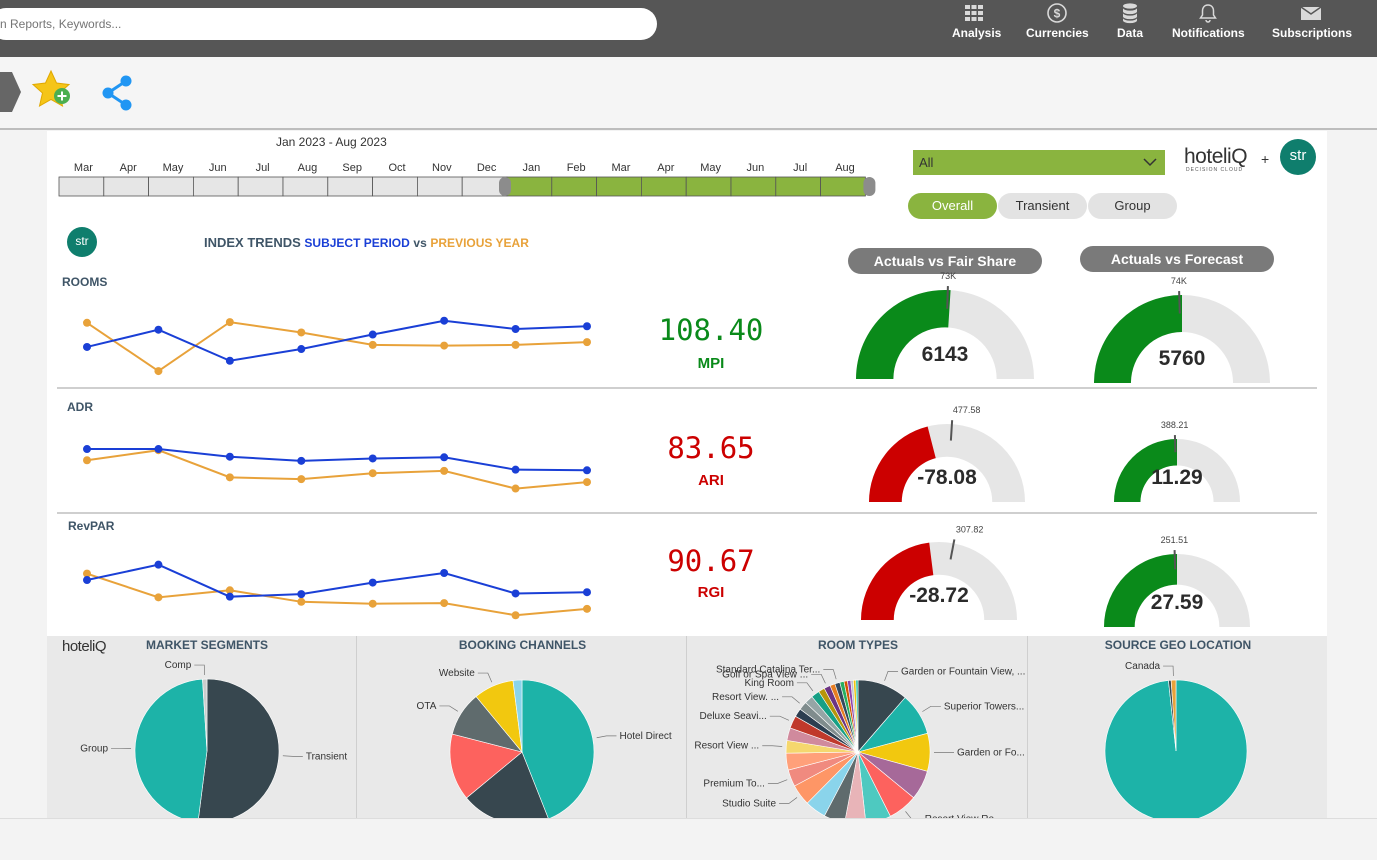  Describe the element at coordinates (337, 580) in the screenshot. I see `subject-series-line` at that location.